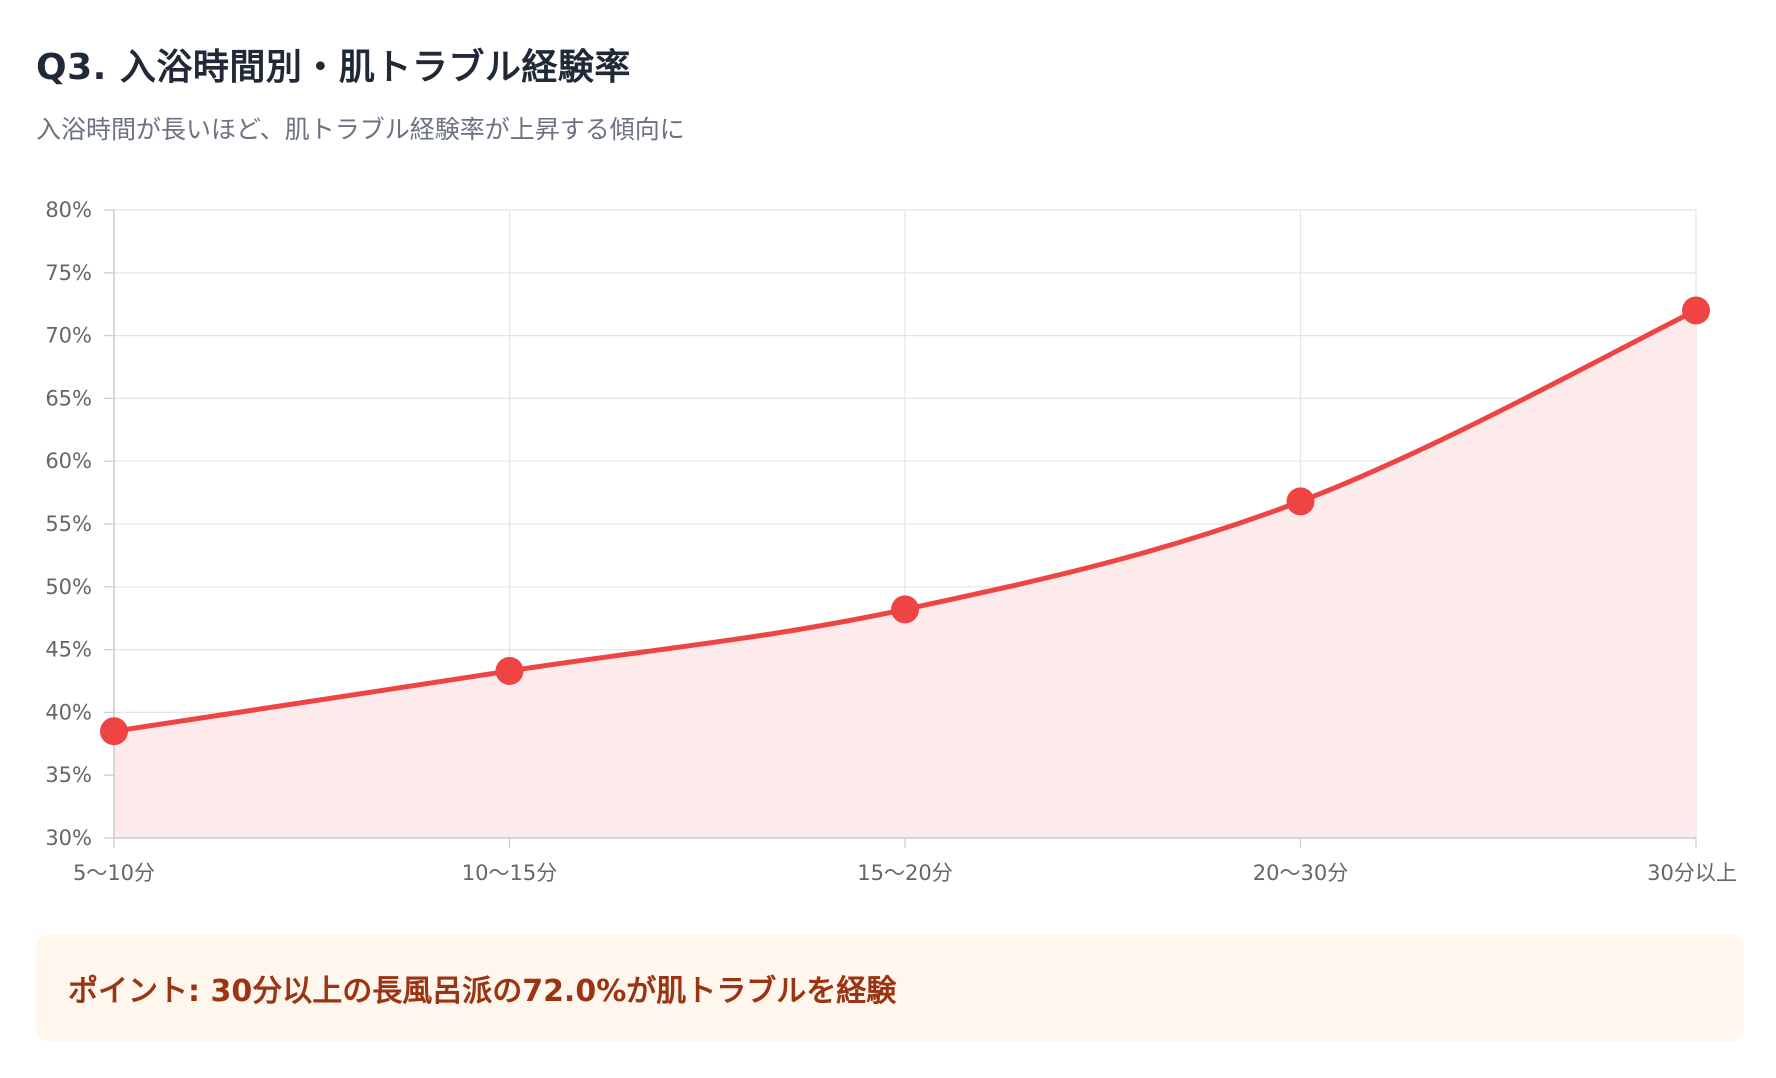 The image size is (1776, 1078). What do you see at coordinates (68, 587) in the screenshot?
I see `y-tick-label: 50%` at bounding box center [68, 587].